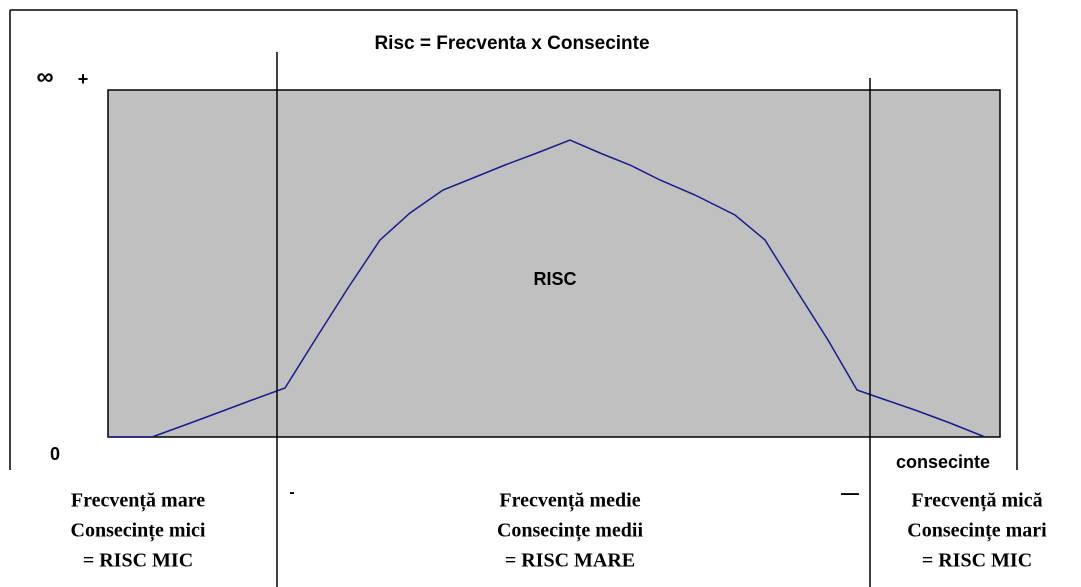 The image size is (1081, 587). What do you see at coordinates (44, 76) in the screenshot?
I see `infinity-label: ∞` at bounding box center [44, 76].